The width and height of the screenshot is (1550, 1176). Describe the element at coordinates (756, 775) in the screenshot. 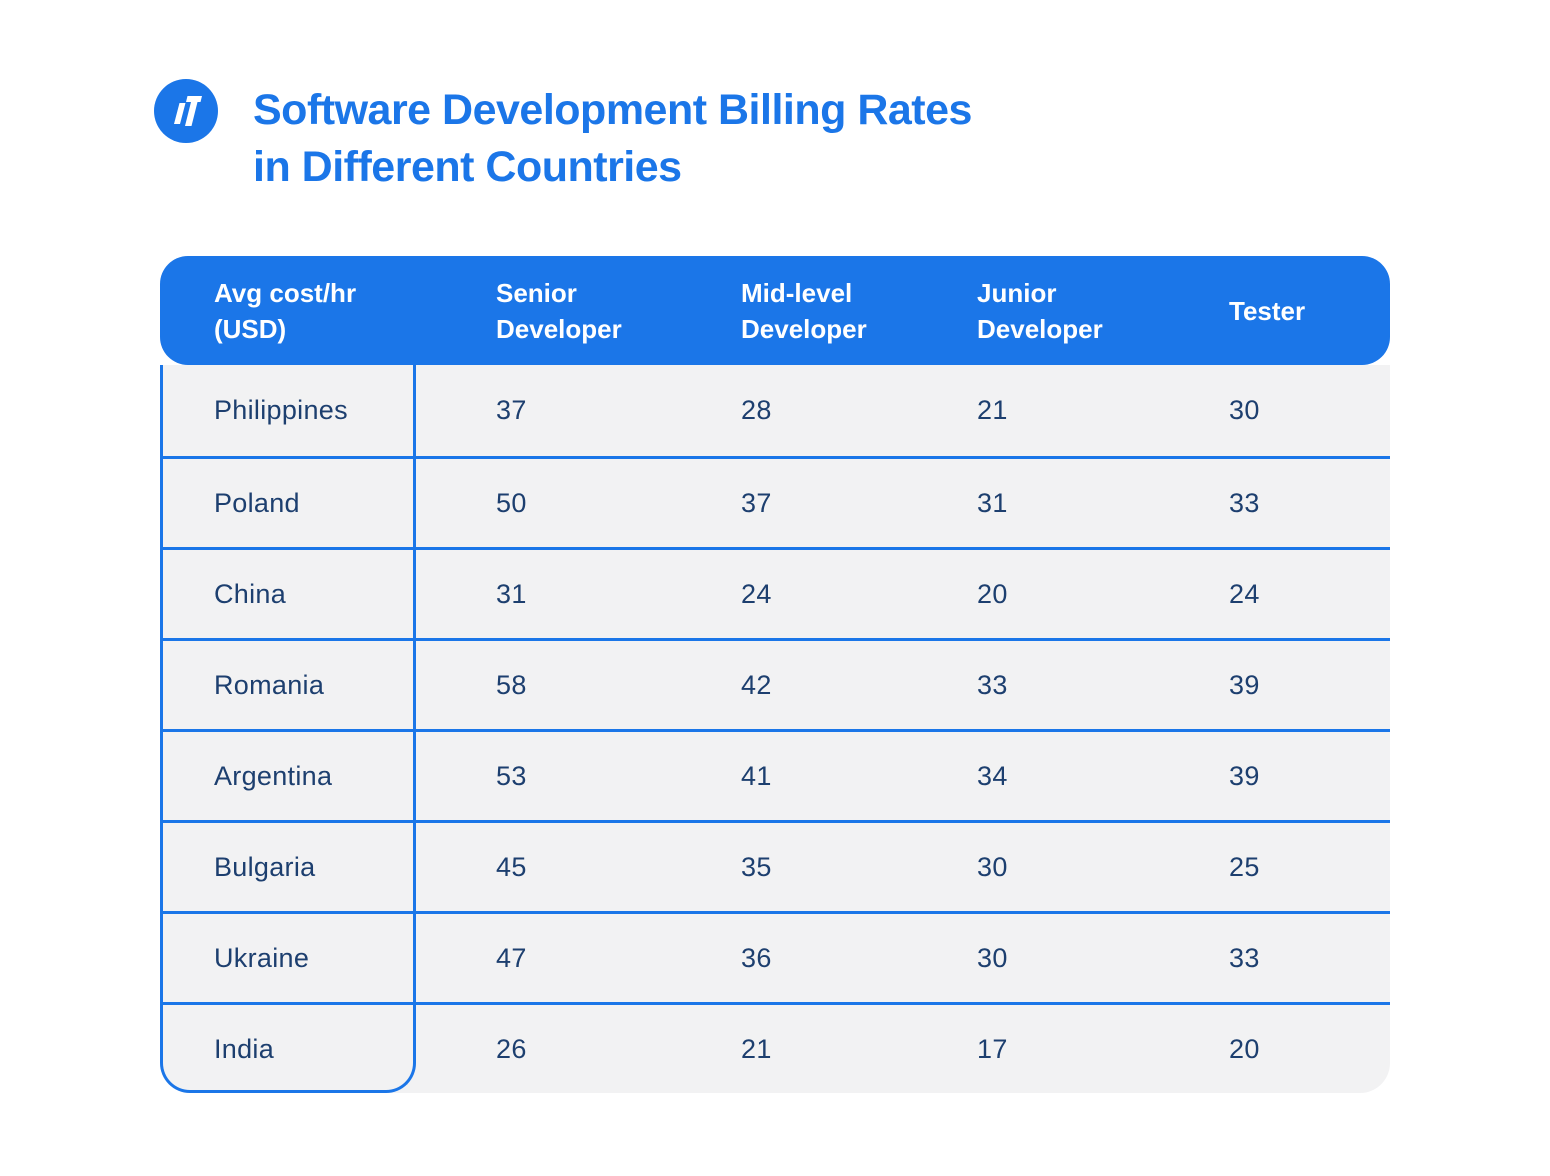

I see `rate-cell: 41` at that location.